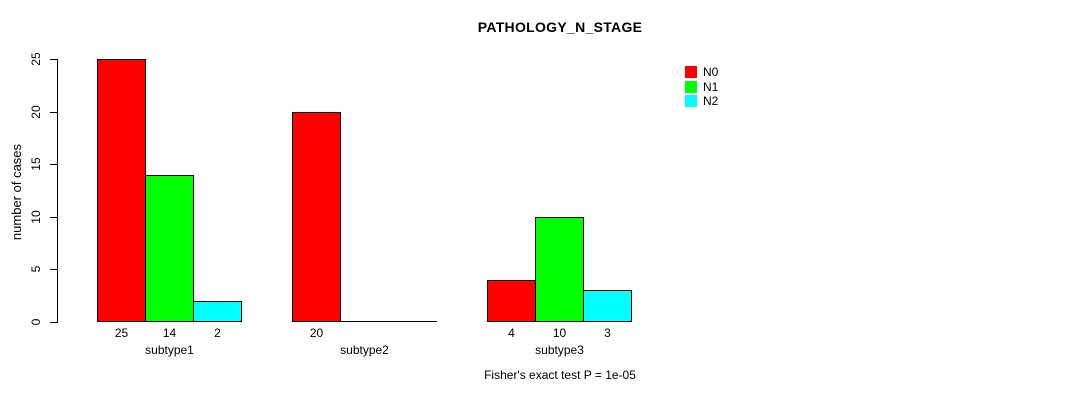 This screenshot has width=1090, height=400. Describe the element at coordinates (559, 350) in the screenshot. I see `x-category-label-subtype3: subtype3` at that location.